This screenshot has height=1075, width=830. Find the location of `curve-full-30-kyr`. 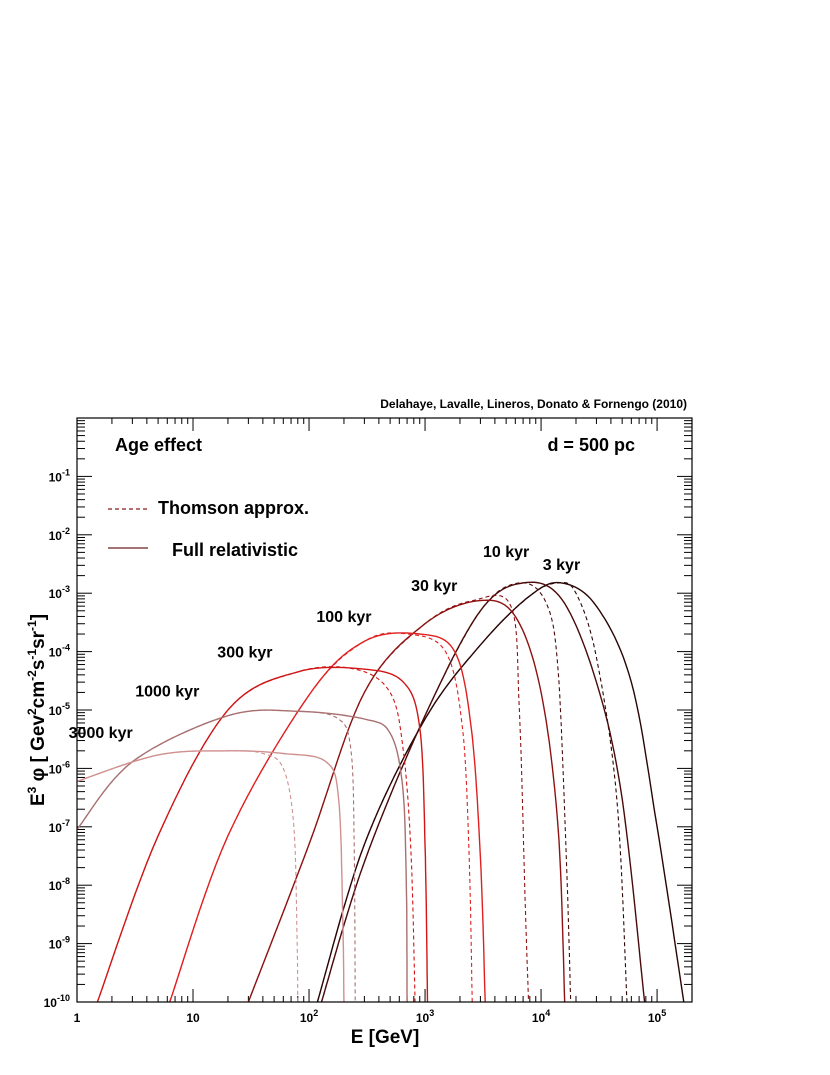

curve-full-30-kyr is located at coordinates (406, 801).